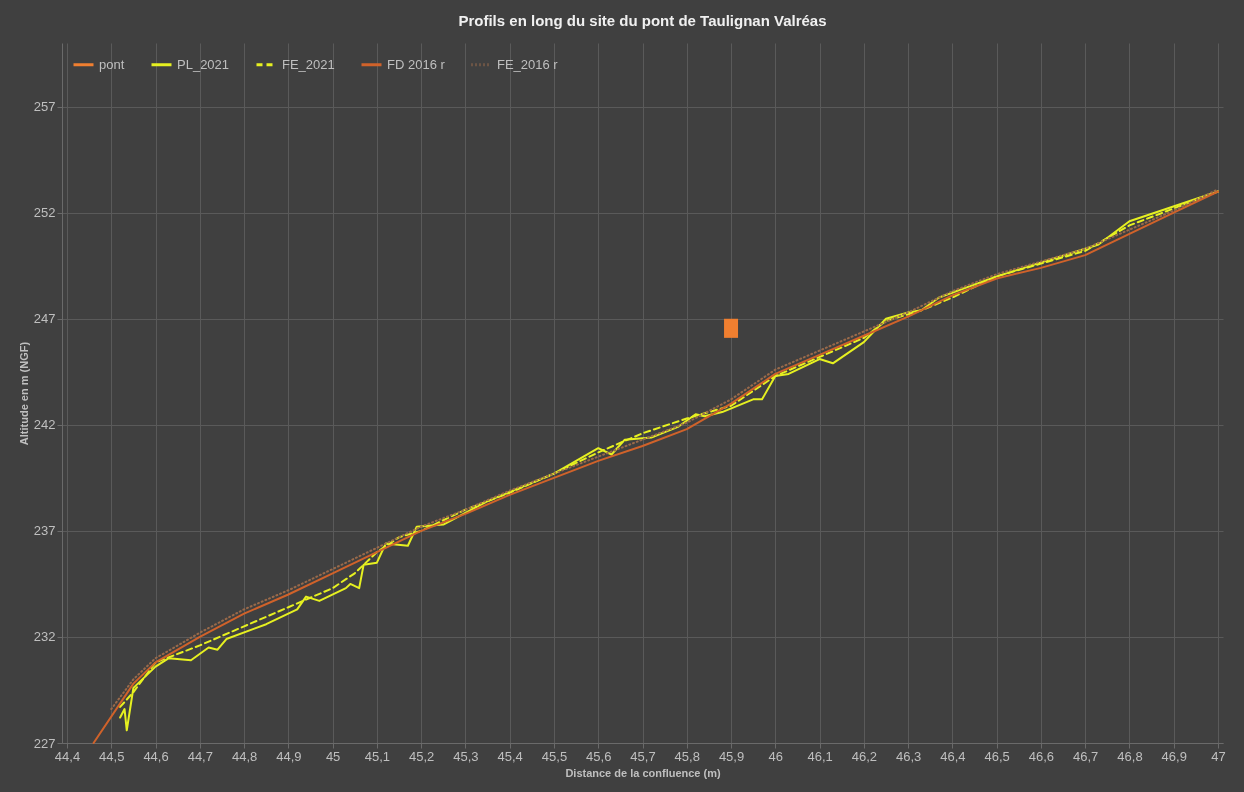 The height and width of the screenshot is (792, 1244). I want to click on x-tick-label: 45,9, so click(731, 756).